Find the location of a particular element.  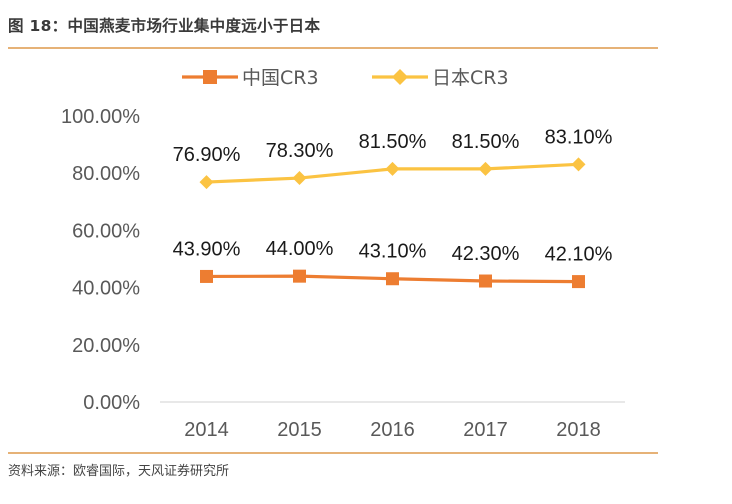

figure-title: 图 18：中国燕麦市场行业集中度远小于日本 is located at coordinates (164, 26).